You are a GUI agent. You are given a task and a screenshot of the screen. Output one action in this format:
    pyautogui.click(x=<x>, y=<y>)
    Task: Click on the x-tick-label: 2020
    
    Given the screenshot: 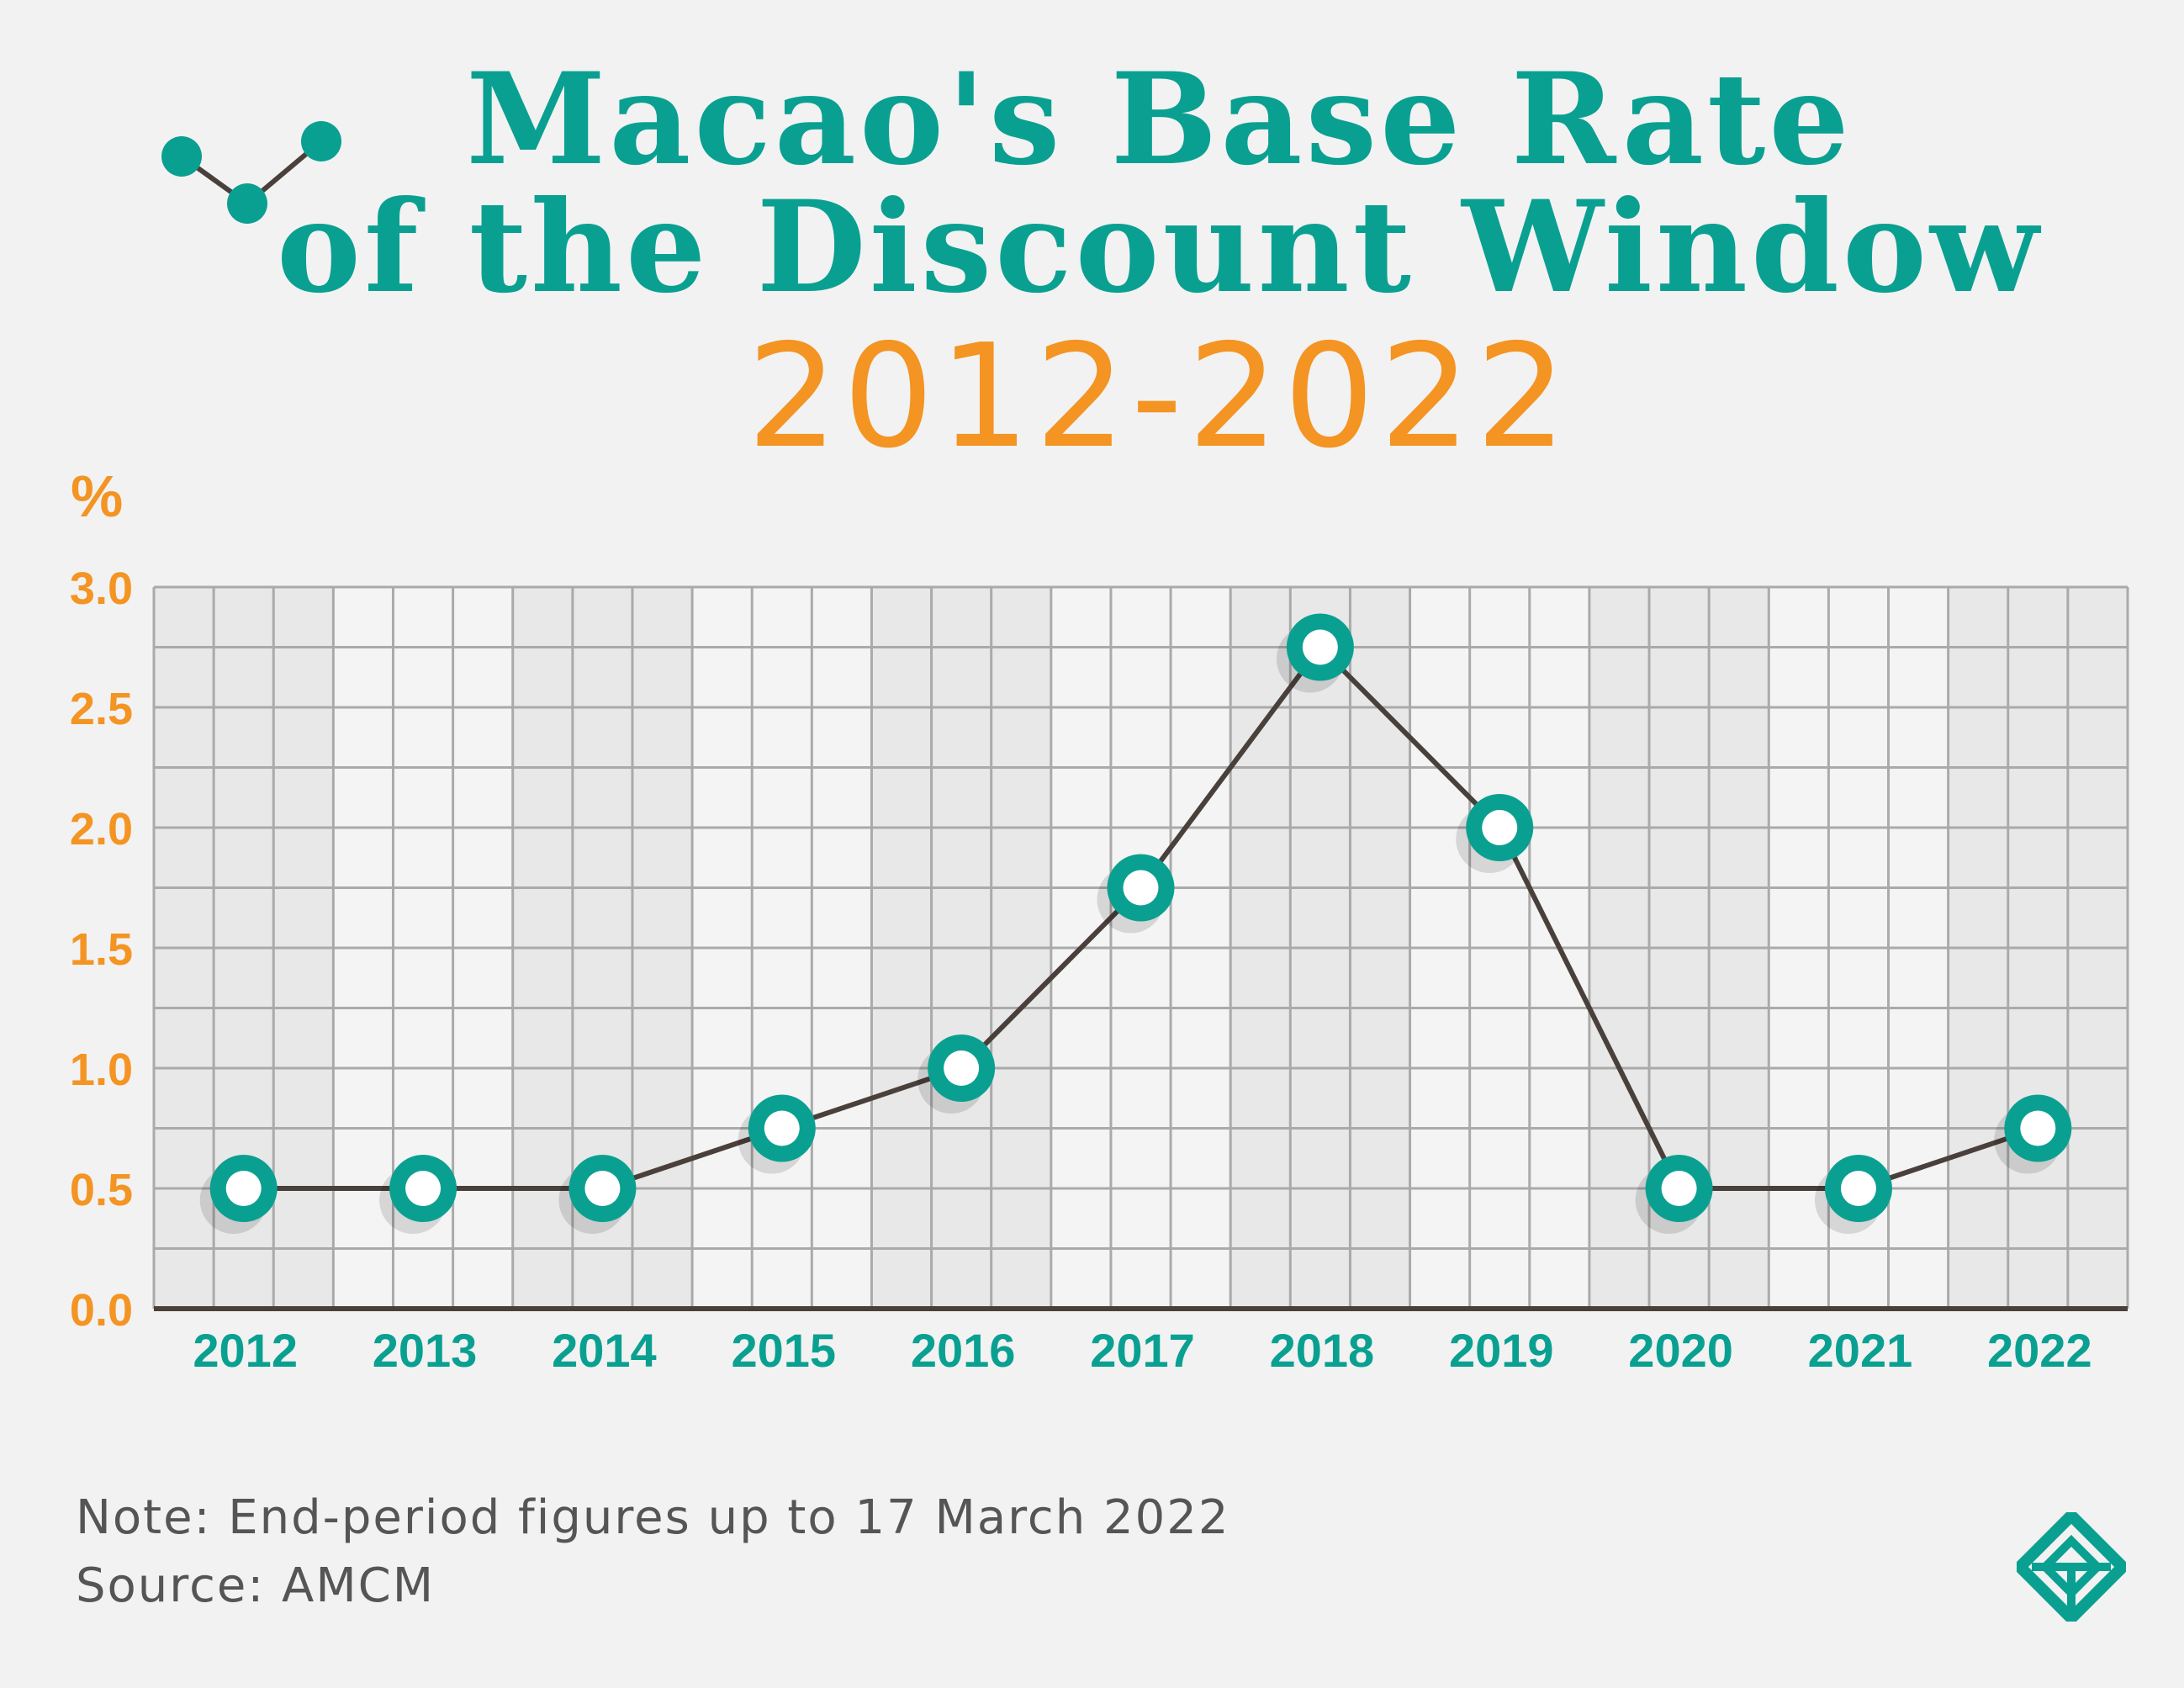 What is the action you would take?
    pyautogui.click(x=1680, y=1350)
    